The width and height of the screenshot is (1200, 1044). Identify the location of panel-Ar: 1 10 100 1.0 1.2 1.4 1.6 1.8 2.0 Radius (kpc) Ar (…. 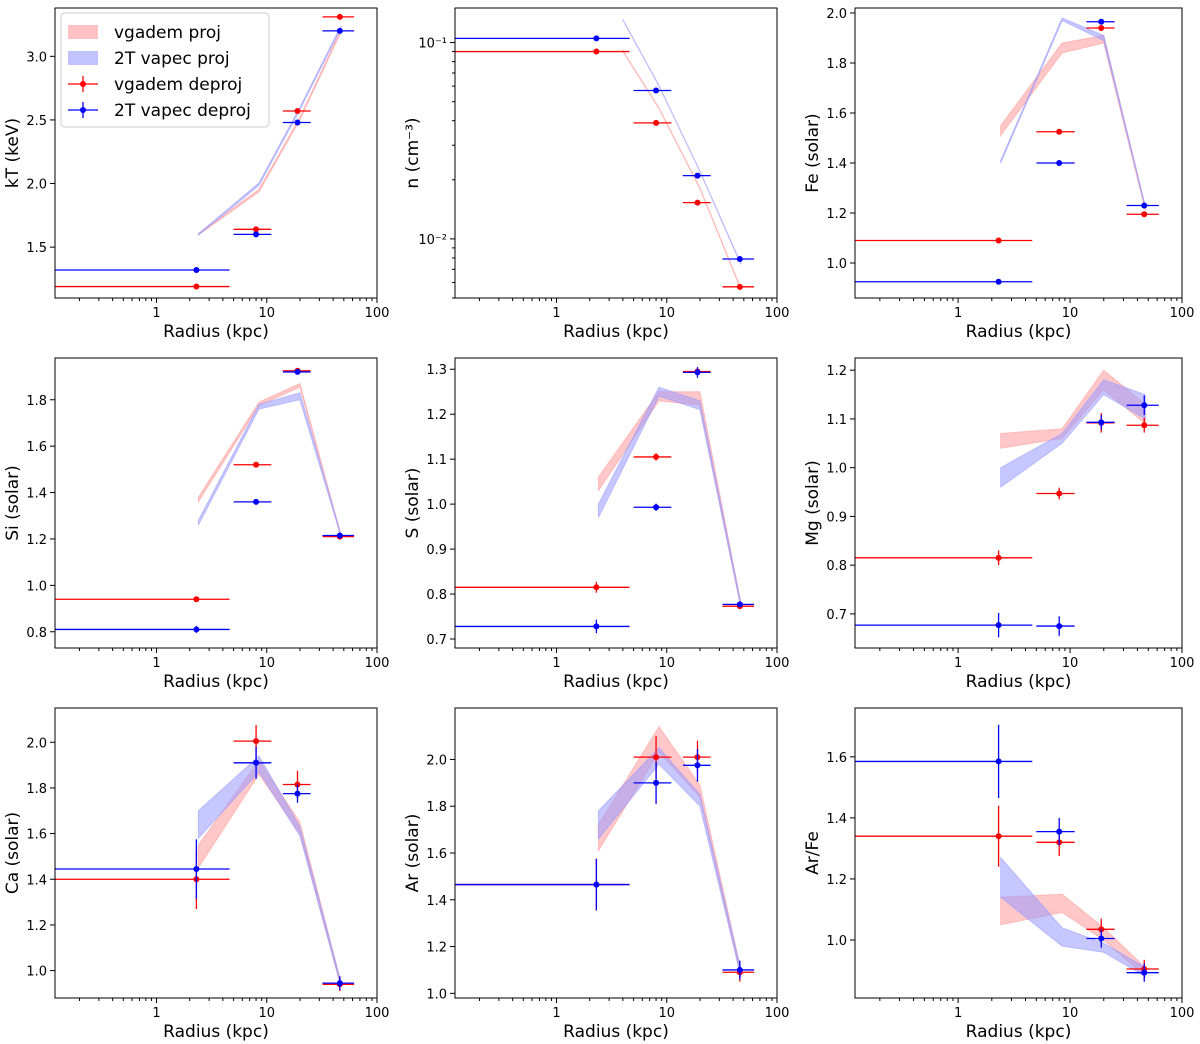
(596, 874).